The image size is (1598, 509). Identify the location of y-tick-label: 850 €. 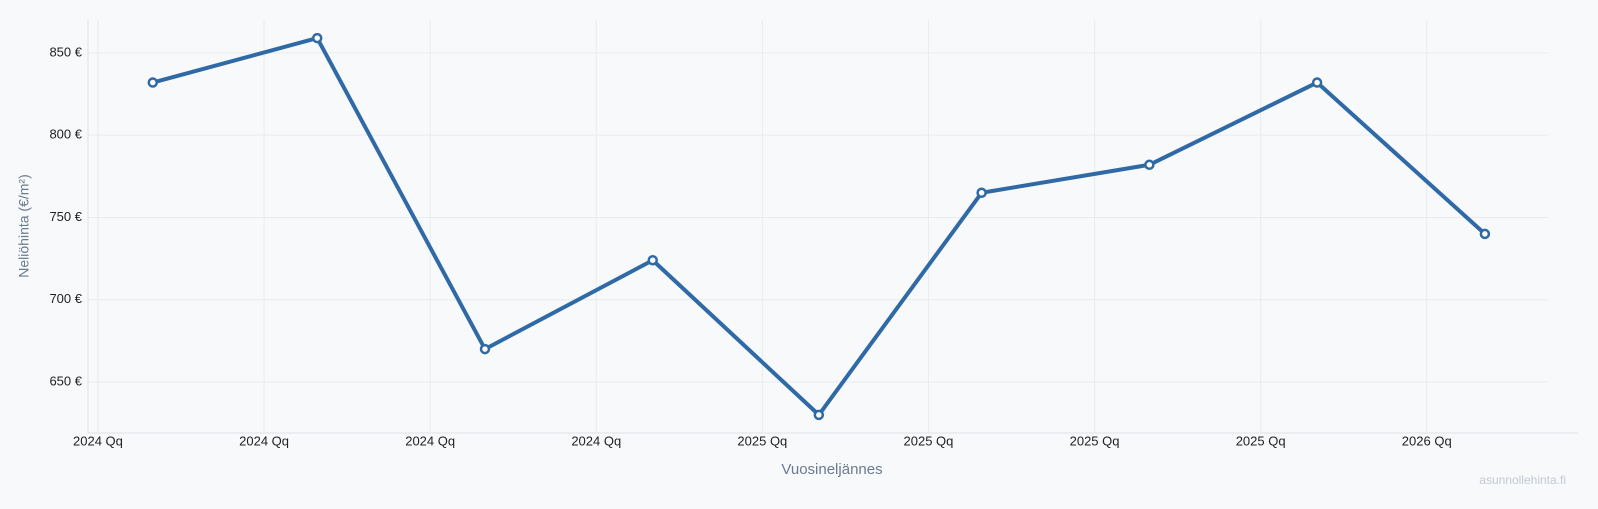
(65, 51).